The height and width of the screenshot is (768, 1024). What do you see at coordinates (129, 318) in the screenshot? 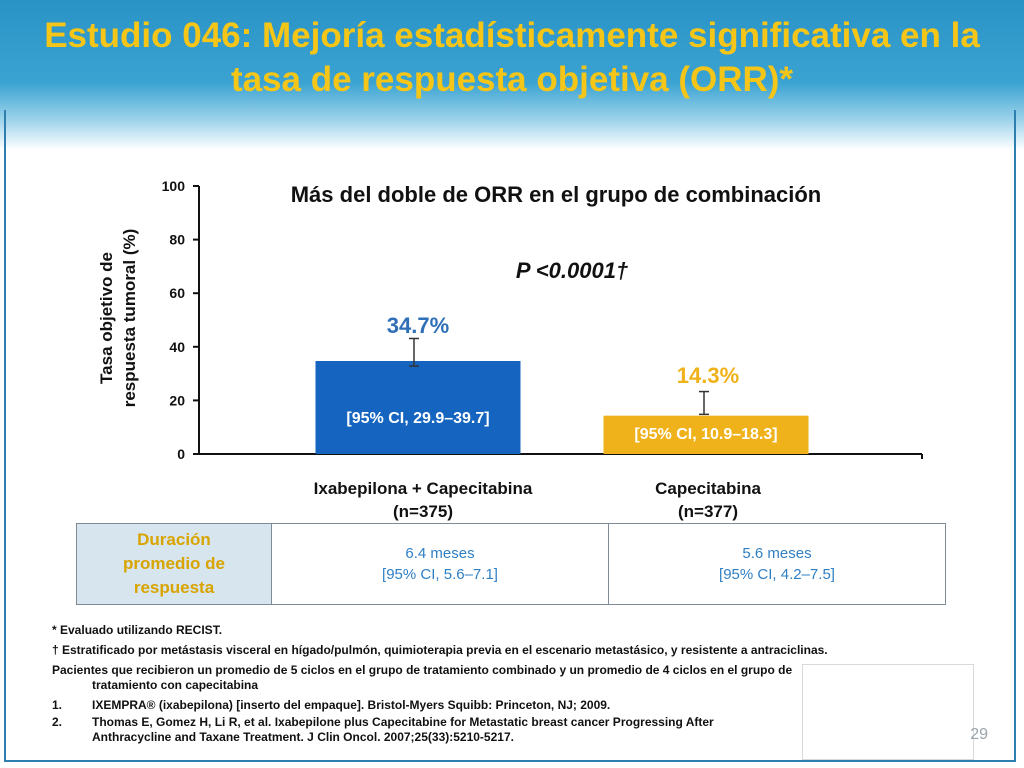
I see `y-axis-label-line2: respuesta tumoral (%)` at bounding box center [129, 318].